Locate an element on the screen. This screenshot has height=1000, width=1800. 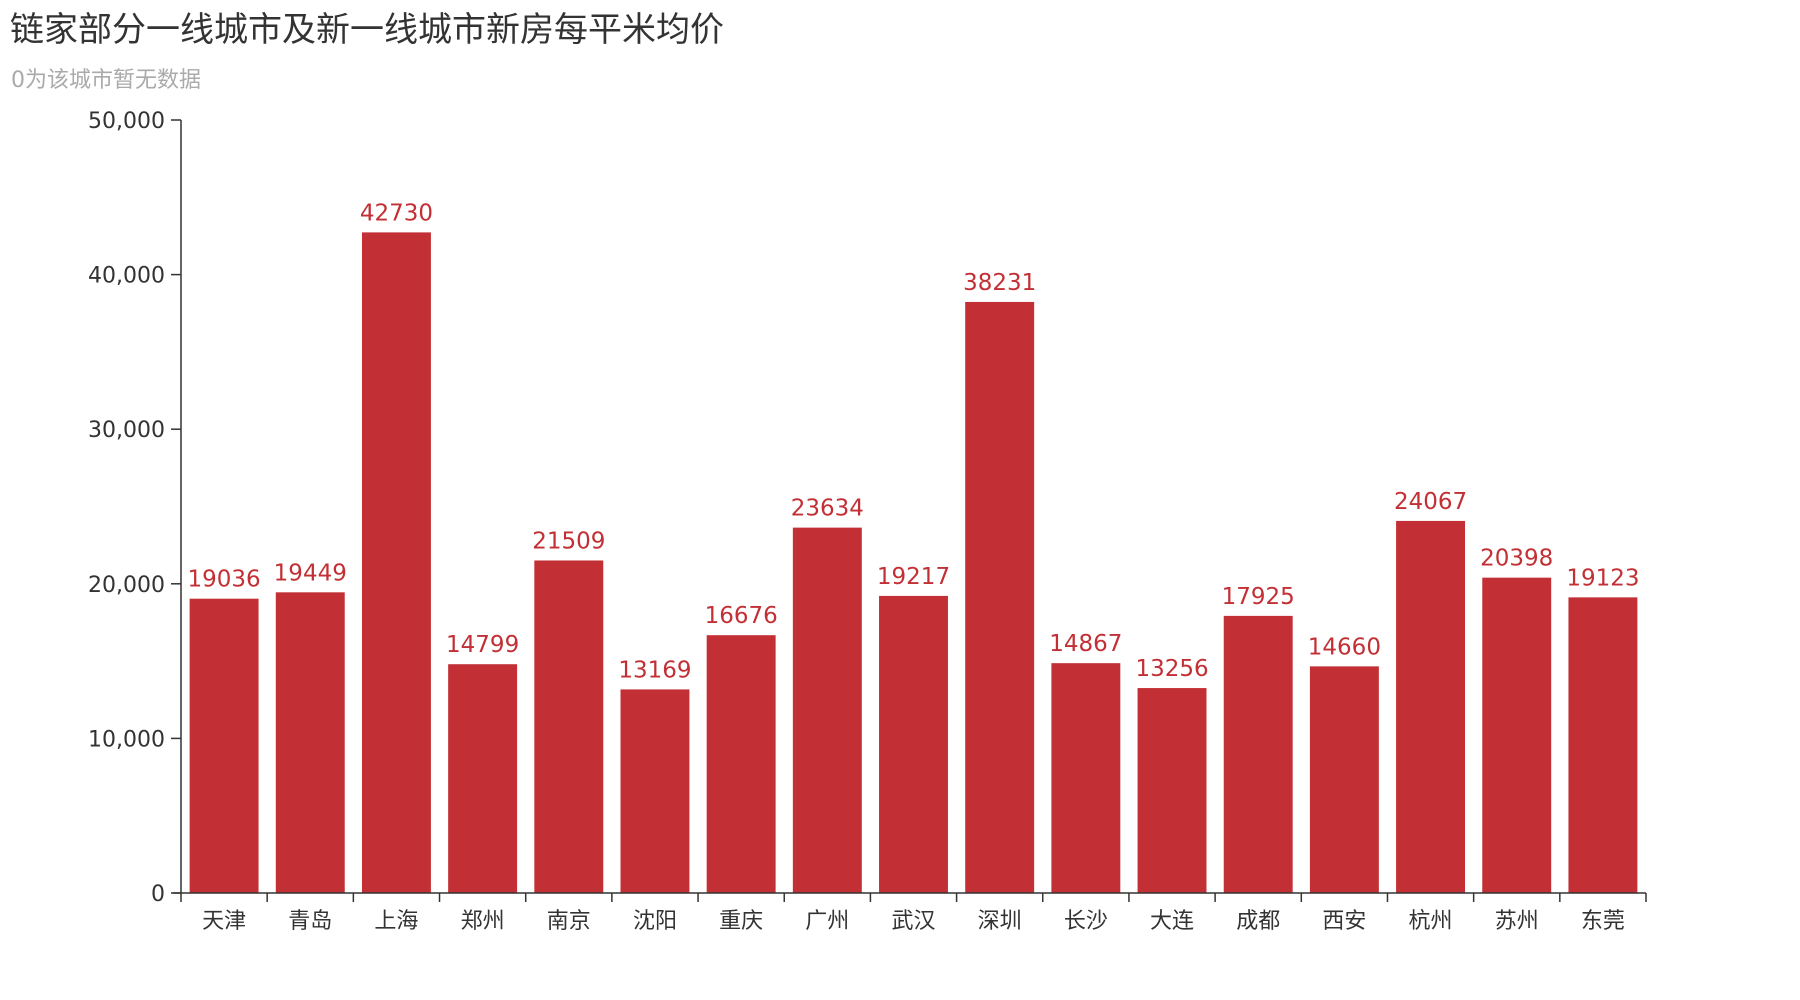
x-tick-label-东莞: 东莞 is located at coordinates (1603, 921).